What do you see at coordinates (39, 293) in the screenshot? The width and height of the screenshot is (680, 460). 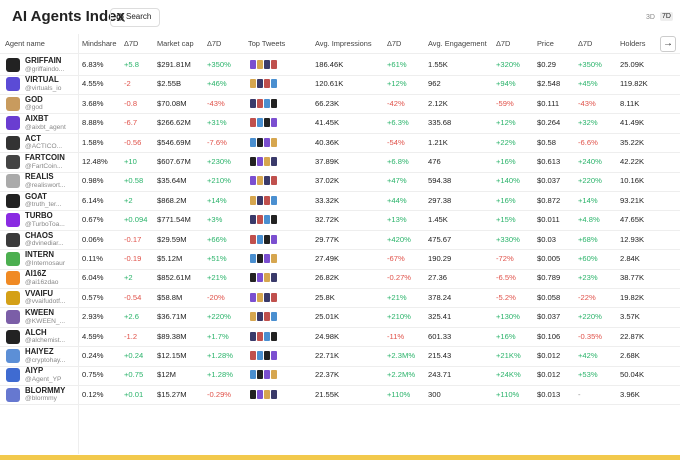 I see `agent-name: VVAIFU` at bounding box center [39, 293].